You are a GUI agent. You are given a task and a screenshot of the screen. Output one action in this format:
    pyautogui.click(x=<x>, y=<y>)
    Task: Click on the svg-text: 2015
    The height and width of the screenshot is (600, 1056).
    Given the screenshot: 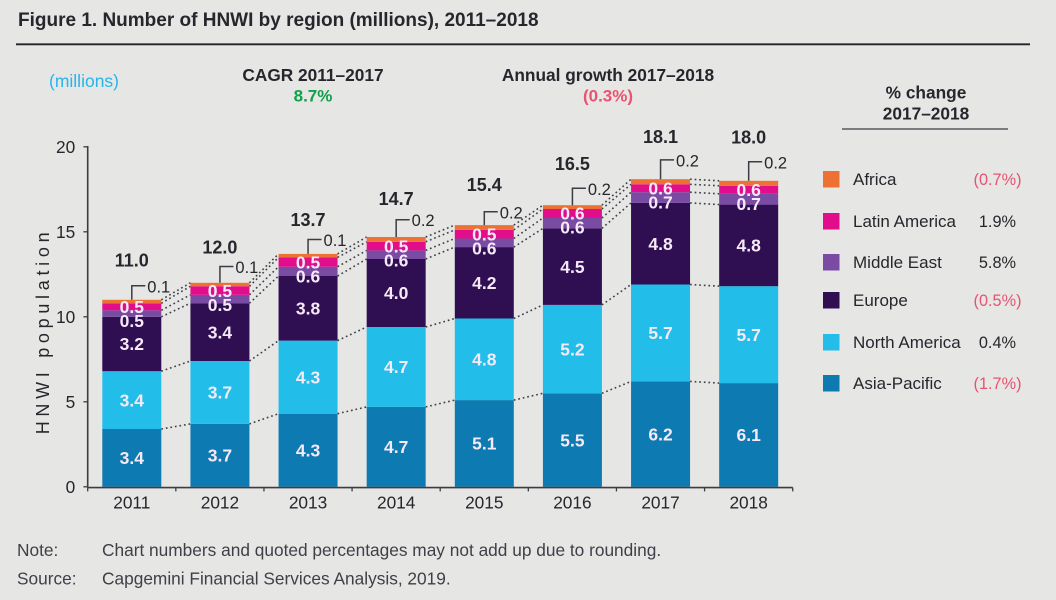 What is the action you would take?
    pyautogui.click(x=484, y=503)
    